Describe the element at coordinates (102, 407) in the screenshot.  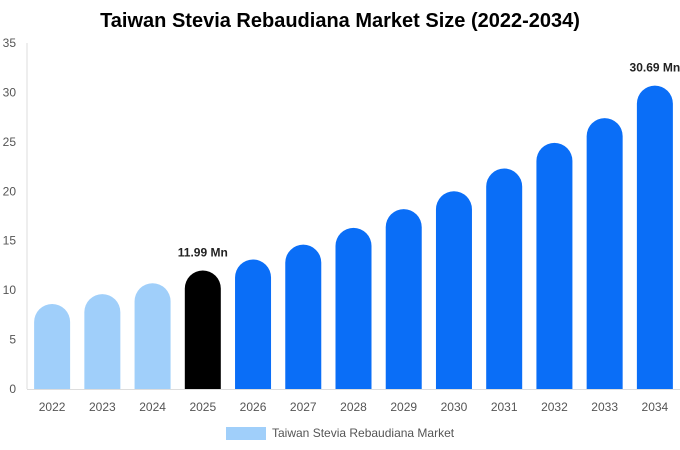
I see `x-tick-label: 2023` at that location.